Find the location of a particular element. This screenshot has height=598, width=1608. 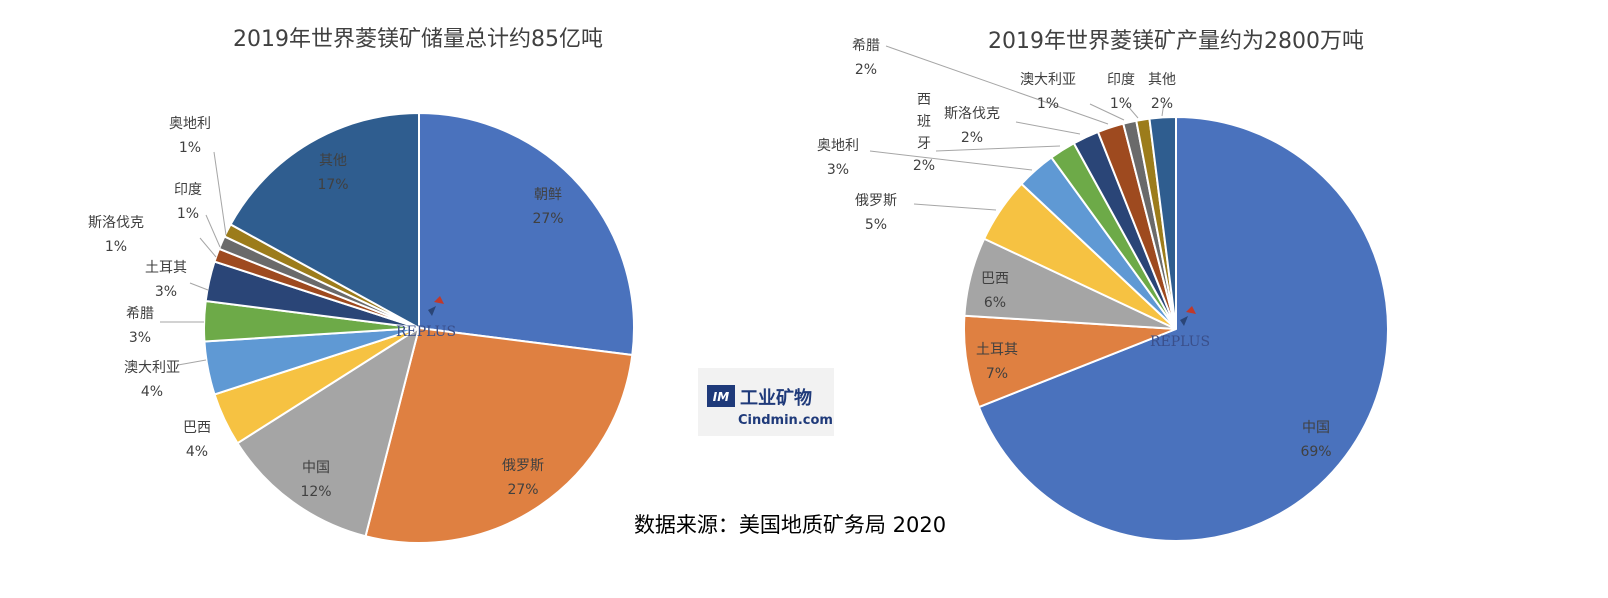

right-slice-name-10: 其他 is located at coordinates (1162, 80).